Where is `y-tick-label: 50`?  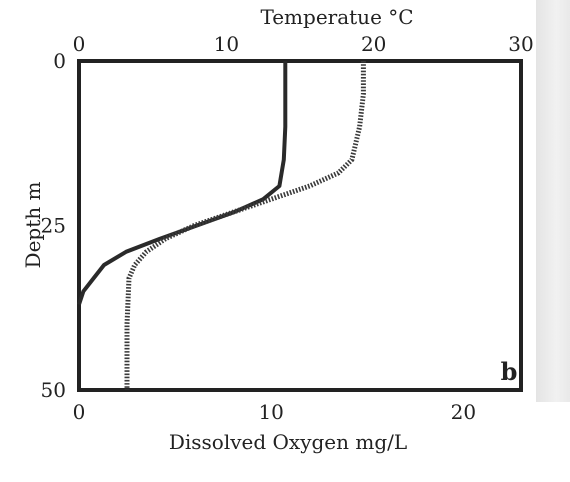 y-tick-label: 50 is located at coordinates (53, 390).